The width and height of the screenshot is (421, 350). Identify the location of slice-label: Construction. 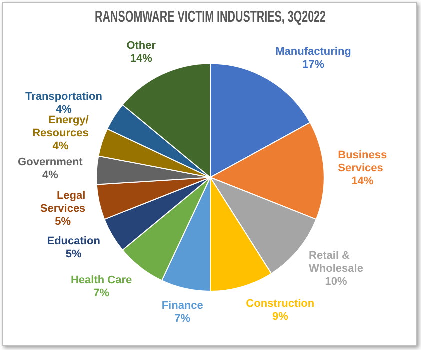
(280, 304).